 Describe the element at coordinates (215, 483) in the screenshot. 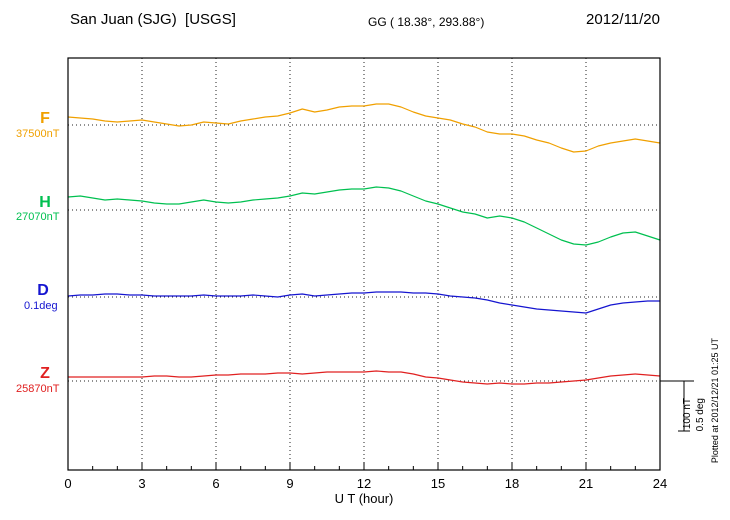

I see `x-tick-label-6: 6` at that location.